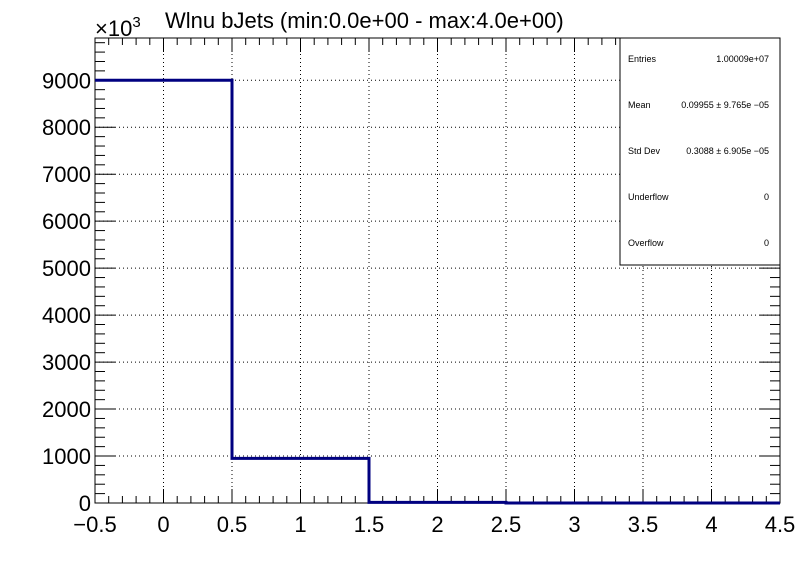 The height and width of the screenshot is (572, 796). Describe the element at coordinates (742, 59) in the screenshot. I see `stats-row-value: 1.00009e+07` at that location.